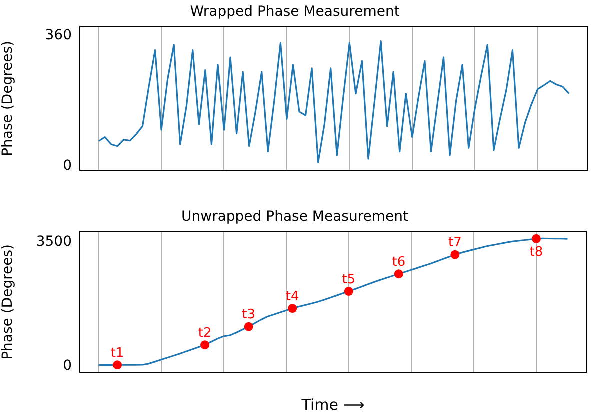 The height and width of the screenshot is (419, 591). I want to click on data-label: t4, so click(293, 296).